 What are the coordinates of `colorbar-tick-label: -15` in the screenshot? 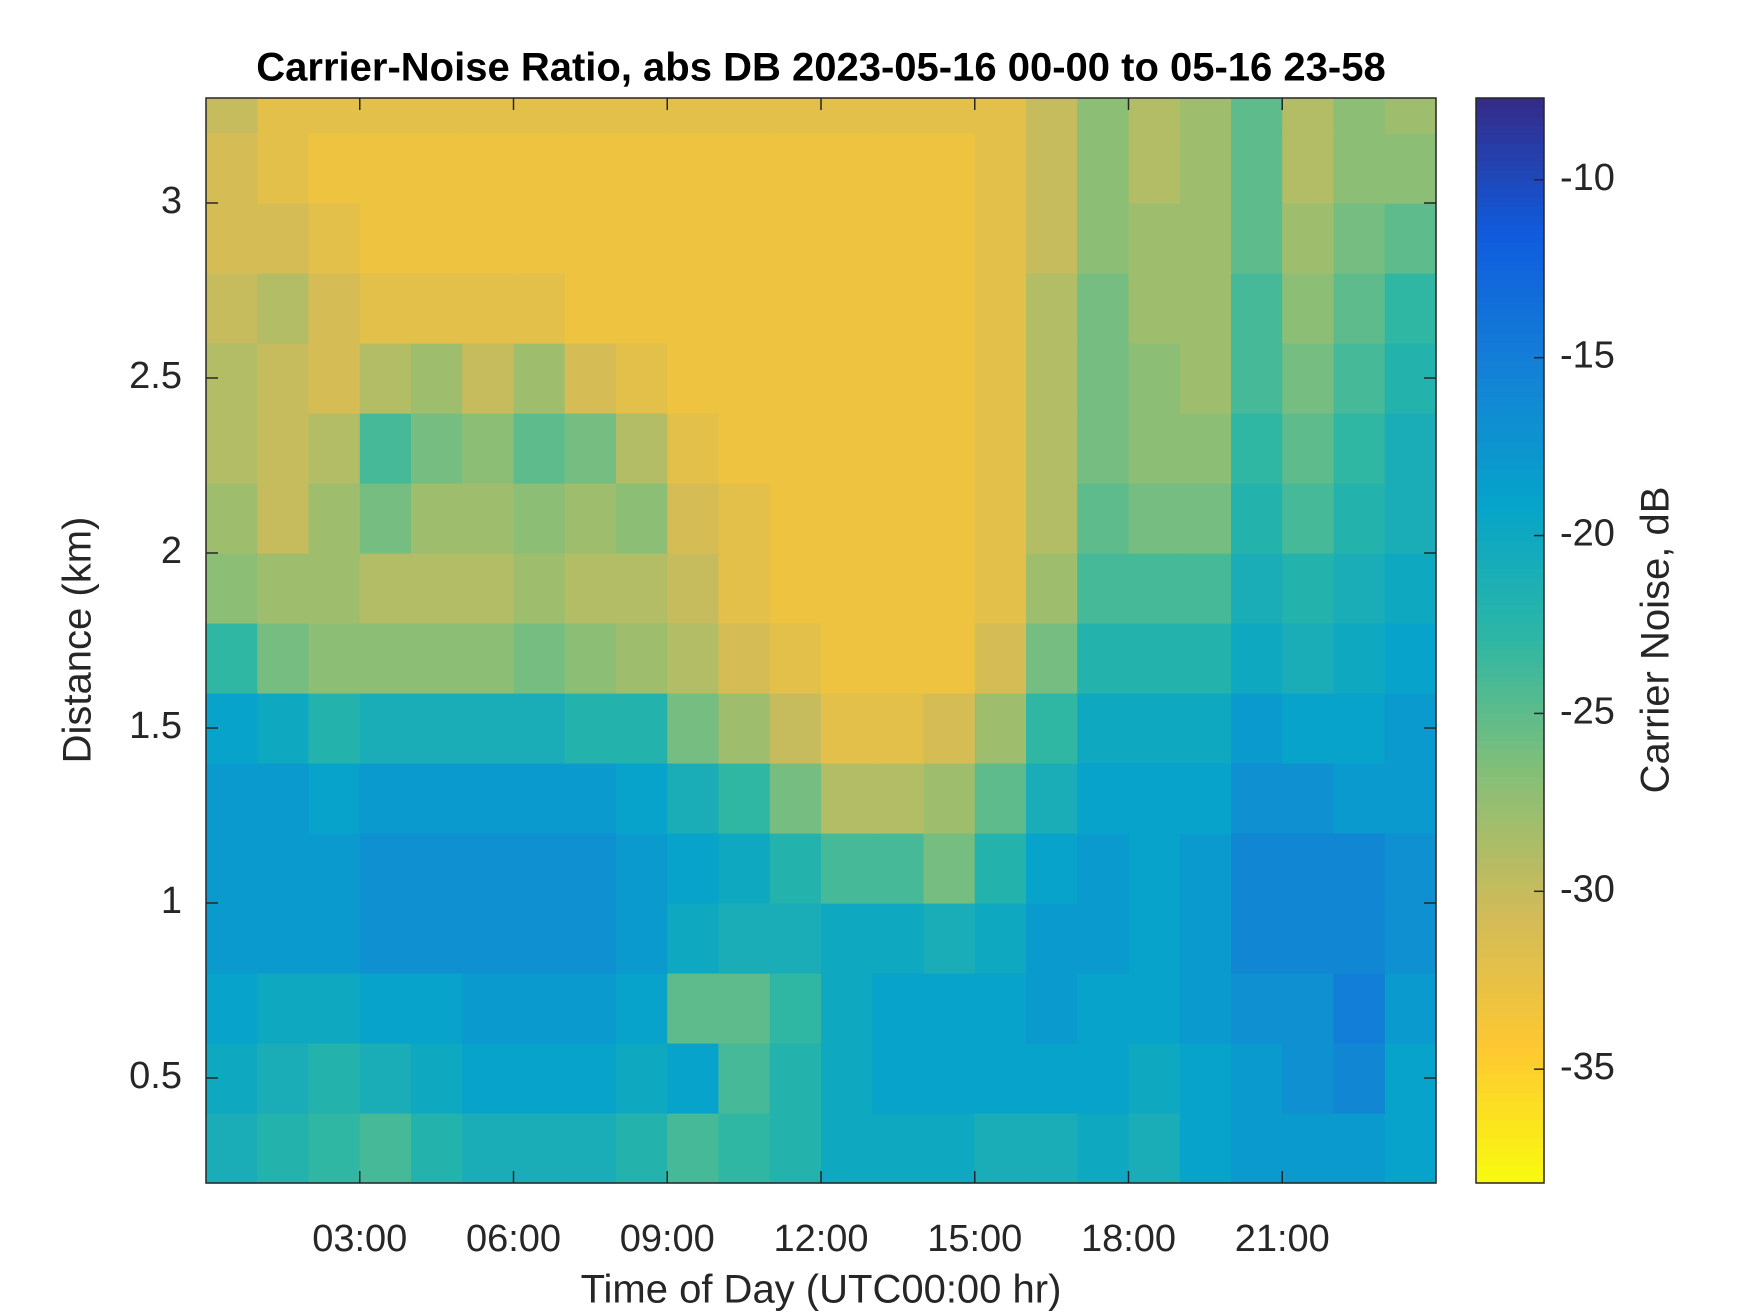 It's located at (1587, 356).